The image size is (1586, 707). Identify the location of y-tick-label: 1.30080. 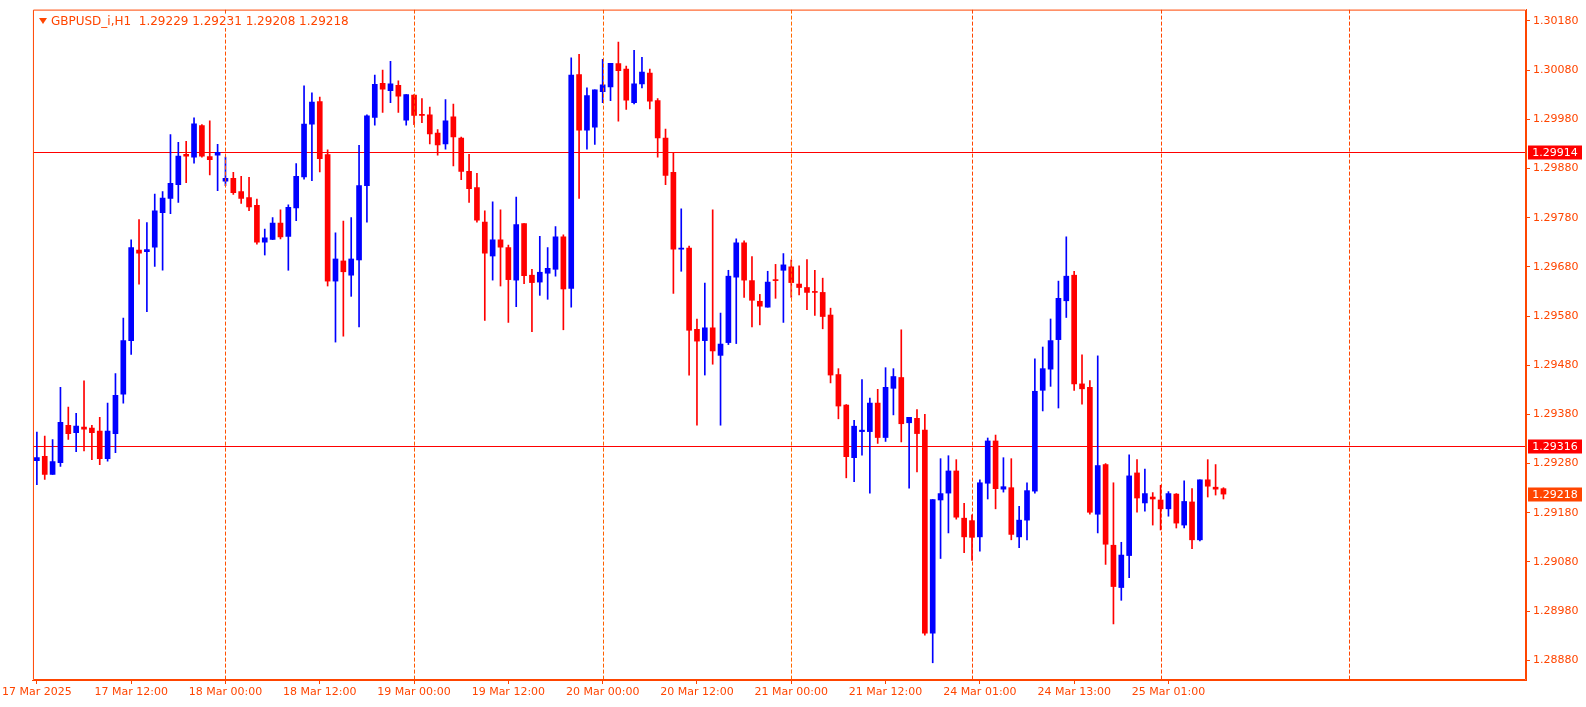
(1556, 69).